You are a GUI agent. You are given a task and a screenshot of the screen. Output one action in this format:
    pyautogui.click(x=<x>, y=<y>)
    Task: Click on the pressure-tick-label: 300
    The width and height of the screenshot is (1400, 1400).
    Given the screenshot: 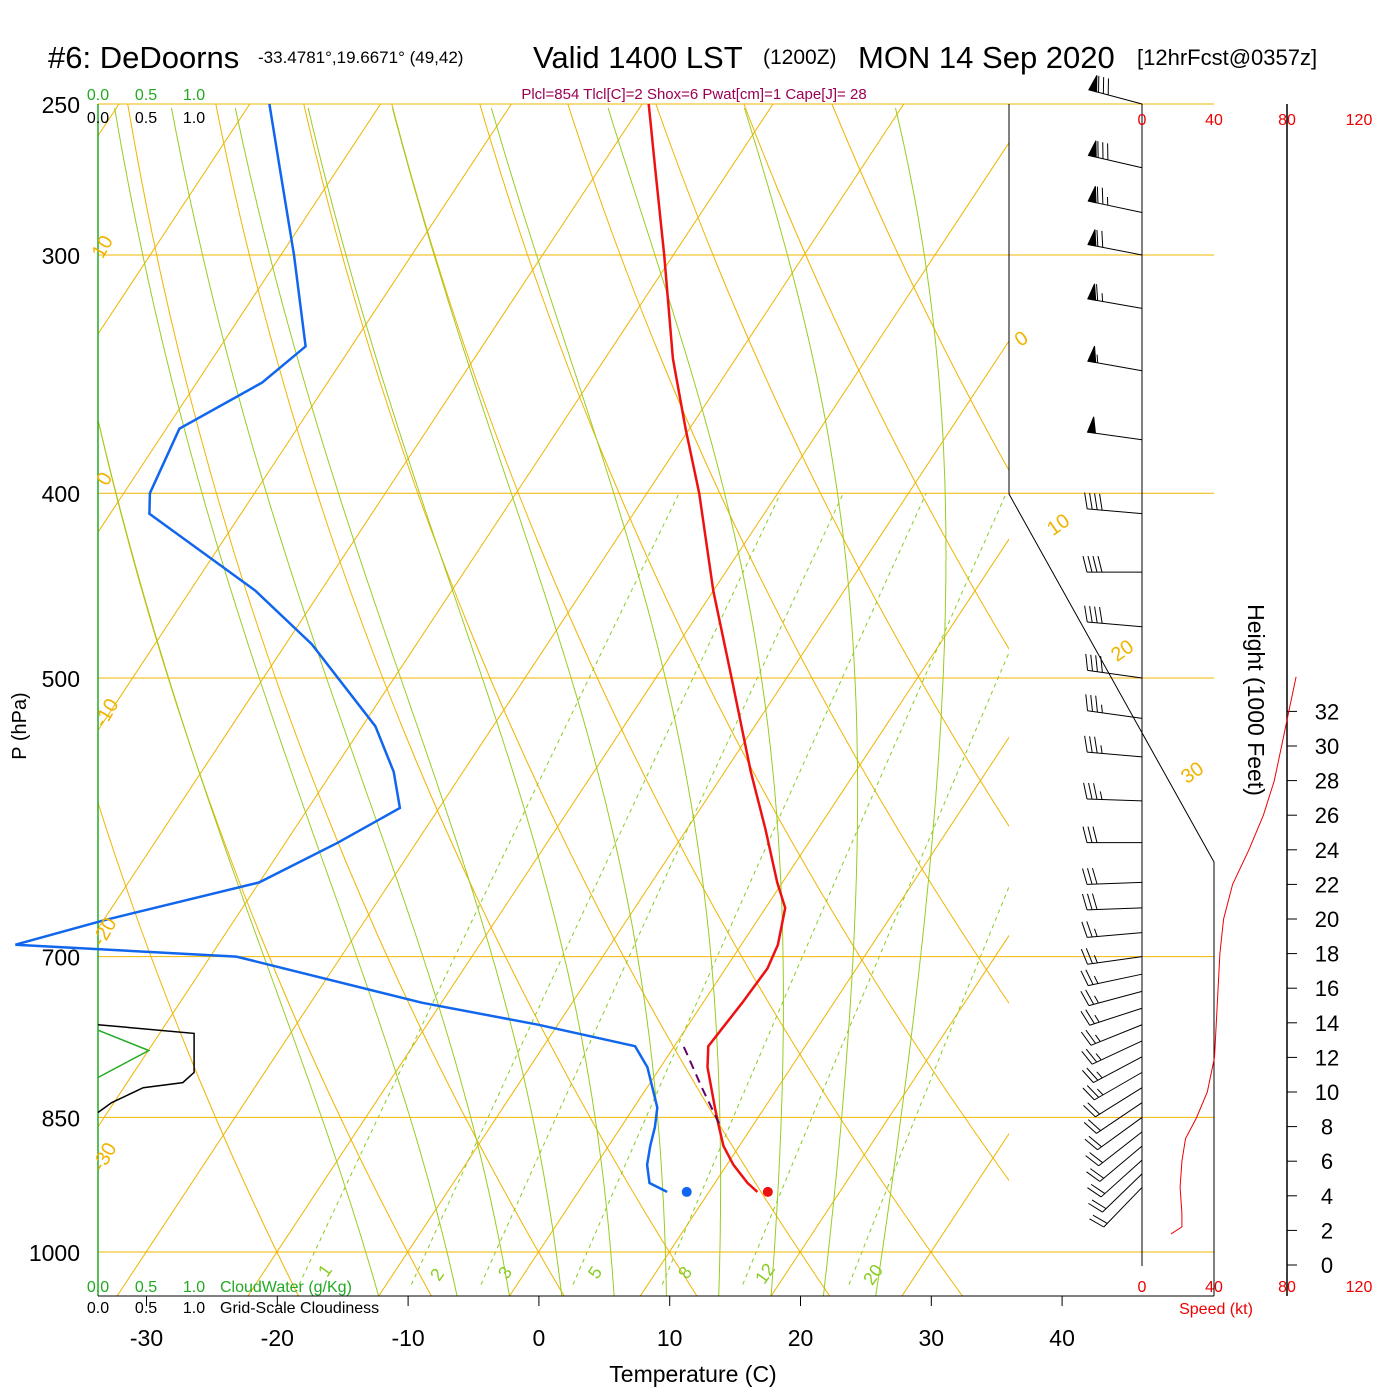 What is the action you would take?
    pyautogui.click(x=61, y=256)
    